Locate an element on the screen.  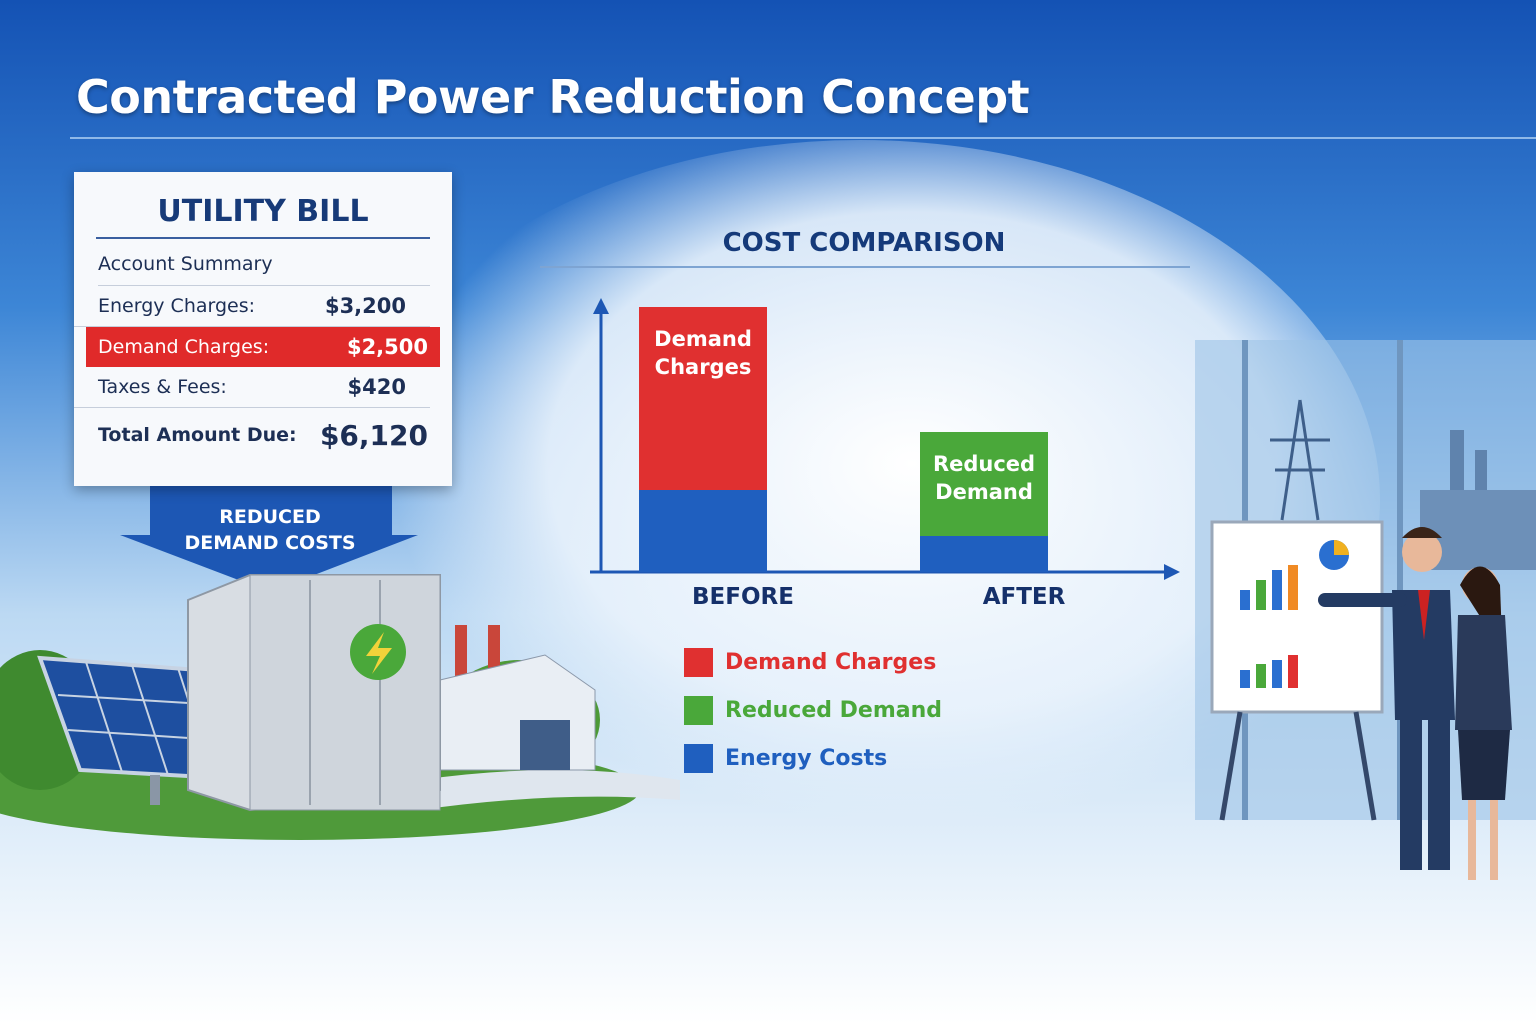
callout-arrow is located at coordinates (269, 539).